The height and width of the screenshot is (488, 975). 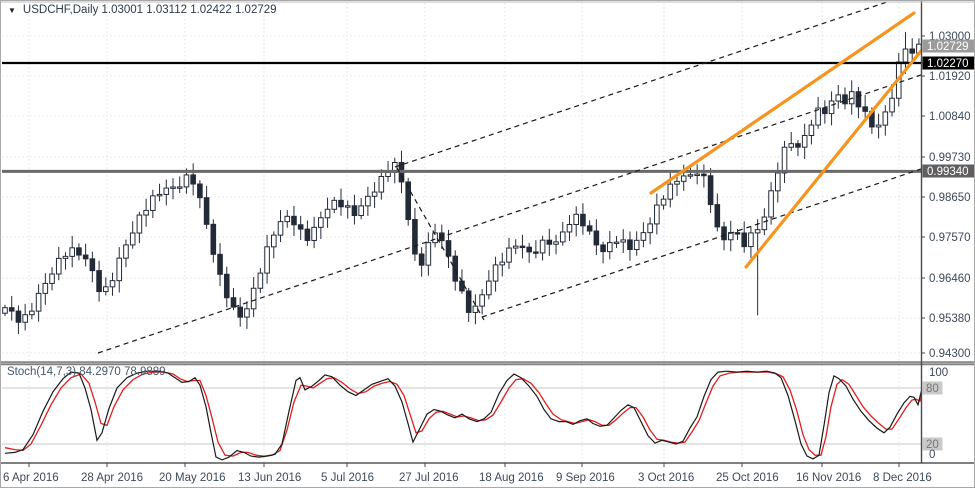 What do you see at coordinates (440, 244) in the screenshot?
I see `dashed-trendline` at bounding box center [440, 244].